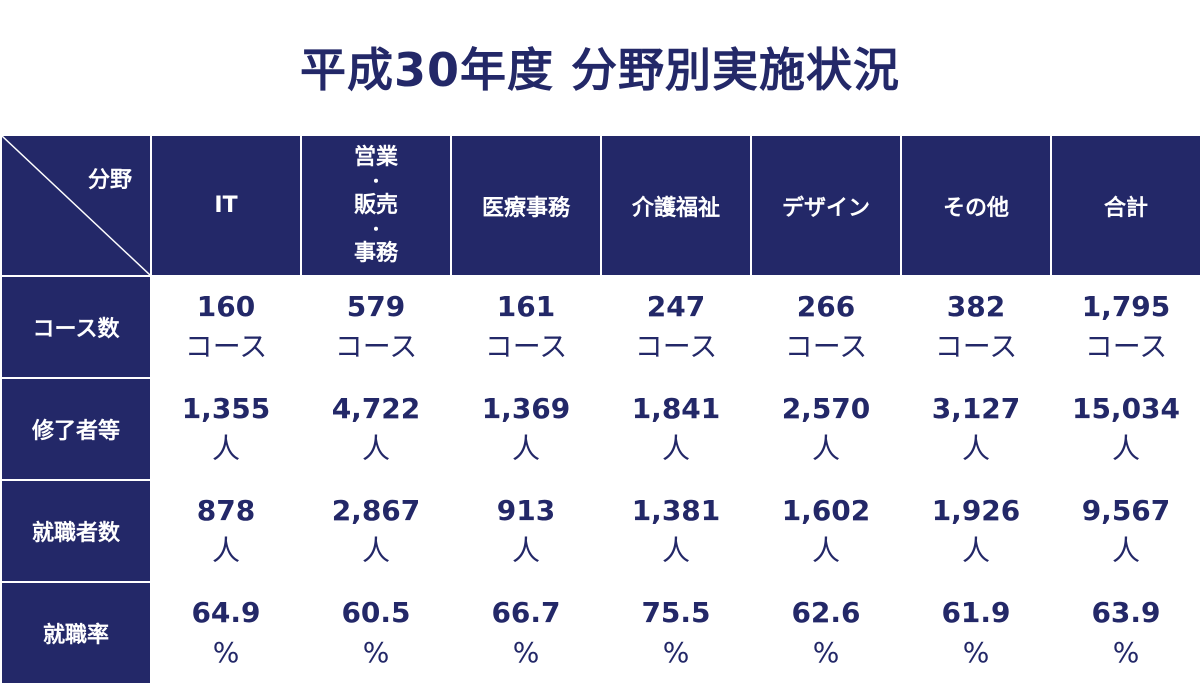  Describe the element at coordinates (676, 531) in the screenshot. I see `cell-employed-care: 1,381 人` at that location.